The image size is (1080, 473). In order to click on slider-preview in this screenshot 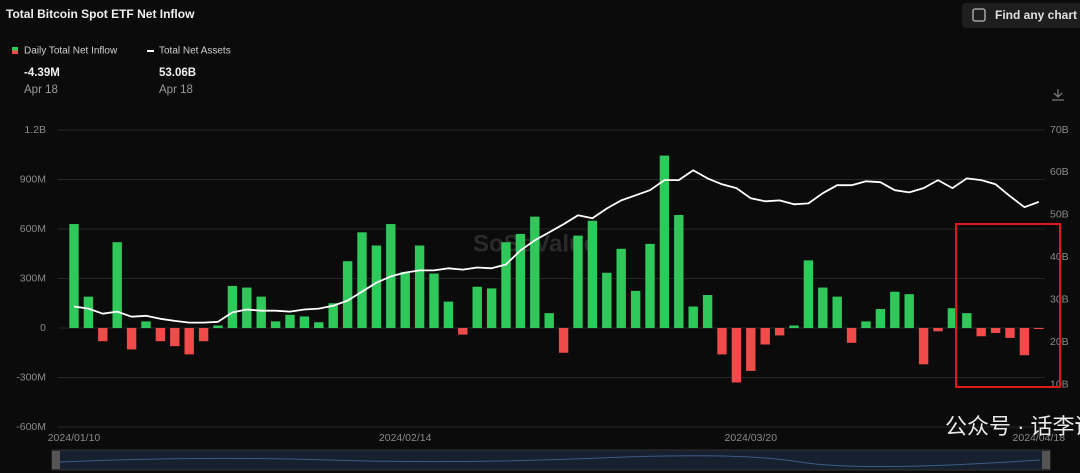, I will do `click(550, 461)`.